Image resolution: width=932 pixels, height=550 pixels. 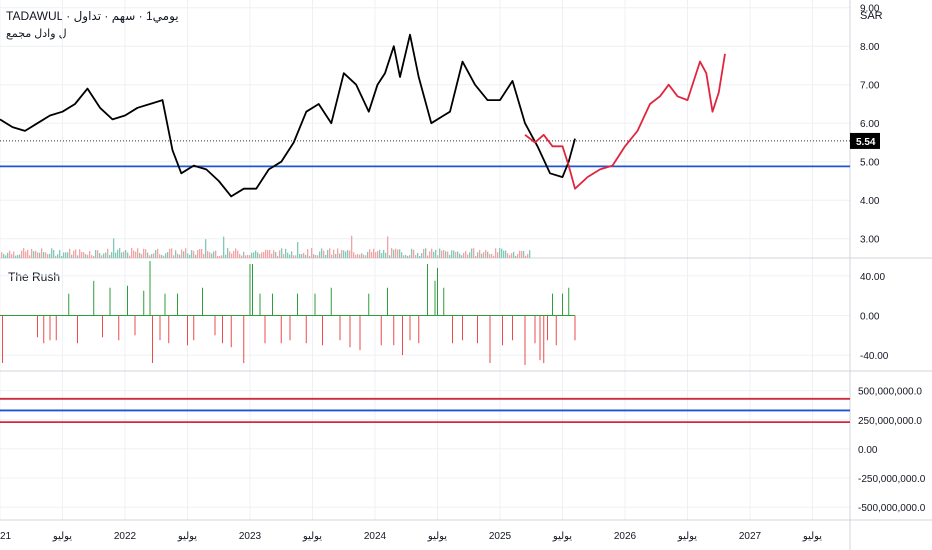 I want to click on time-axis-tick-label: 2025, so click(x=500, y=536).